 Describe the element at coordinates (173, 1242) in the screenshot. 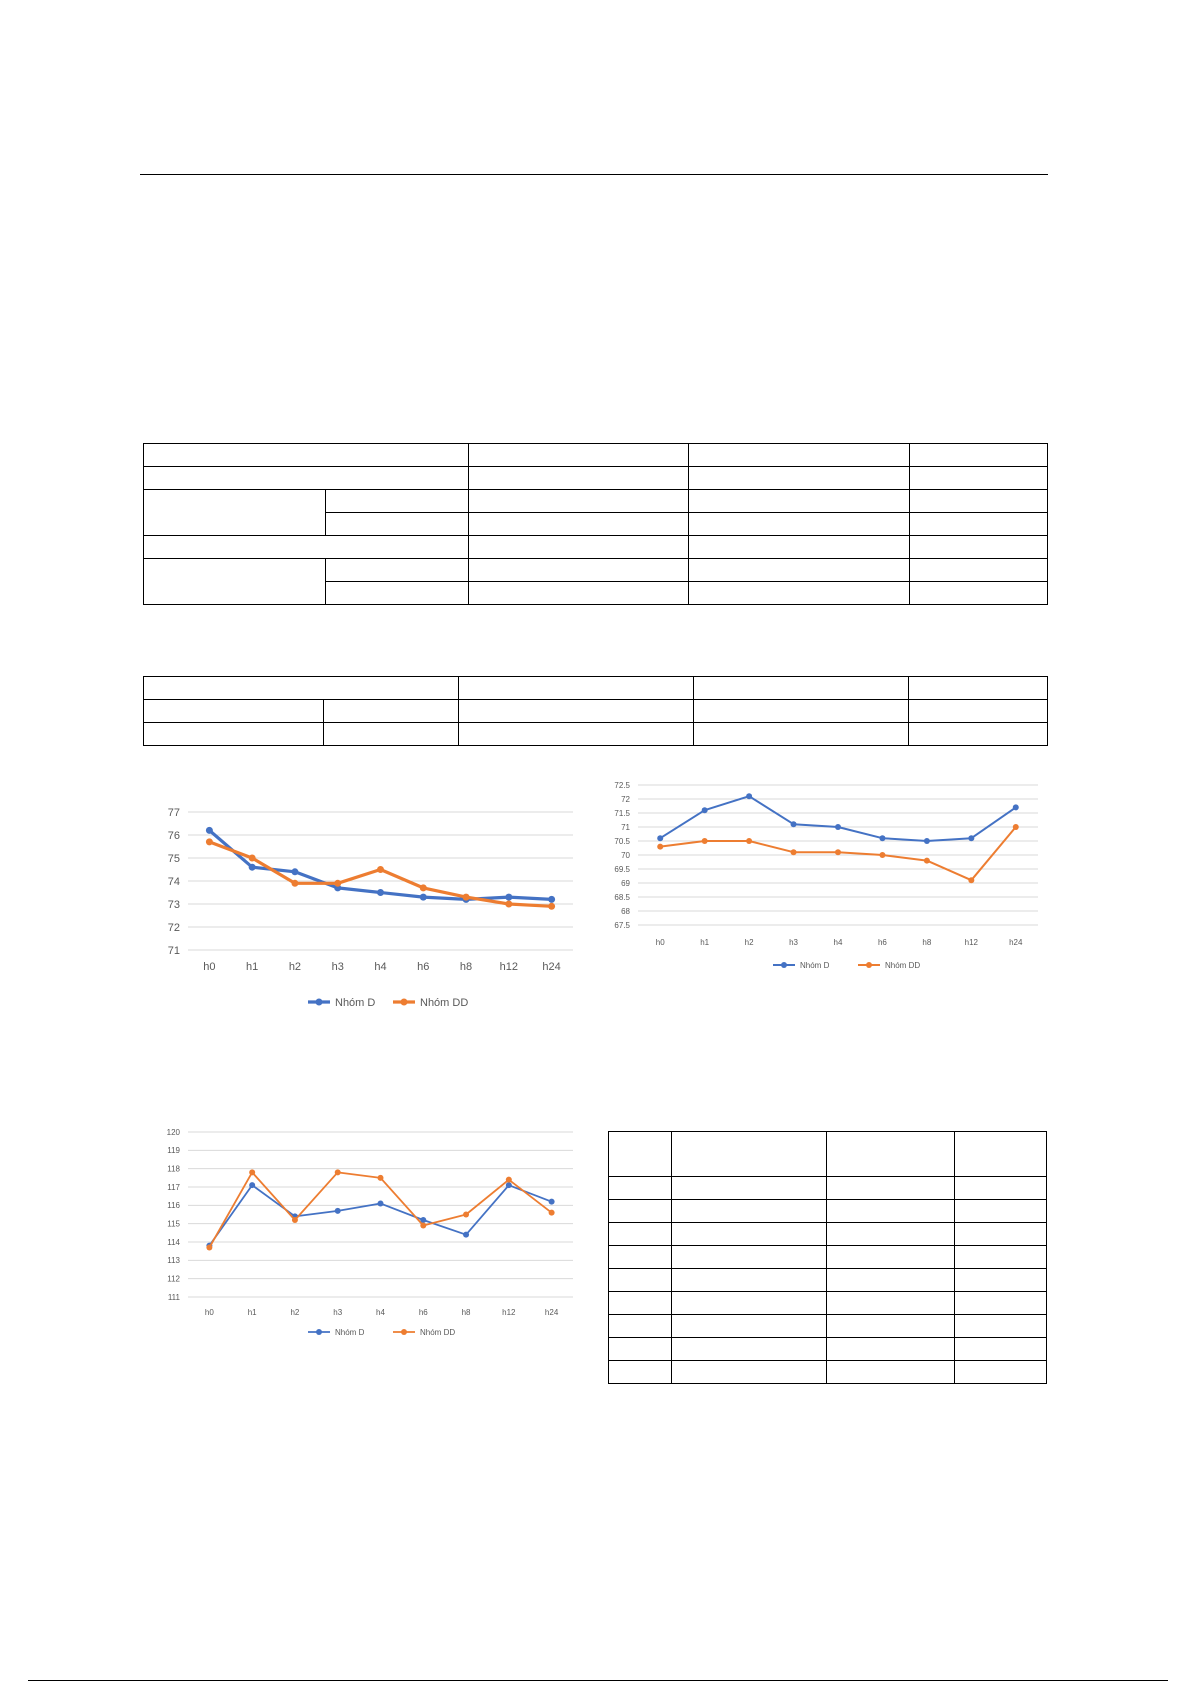

I see `y-tick-label: 114` at that location.